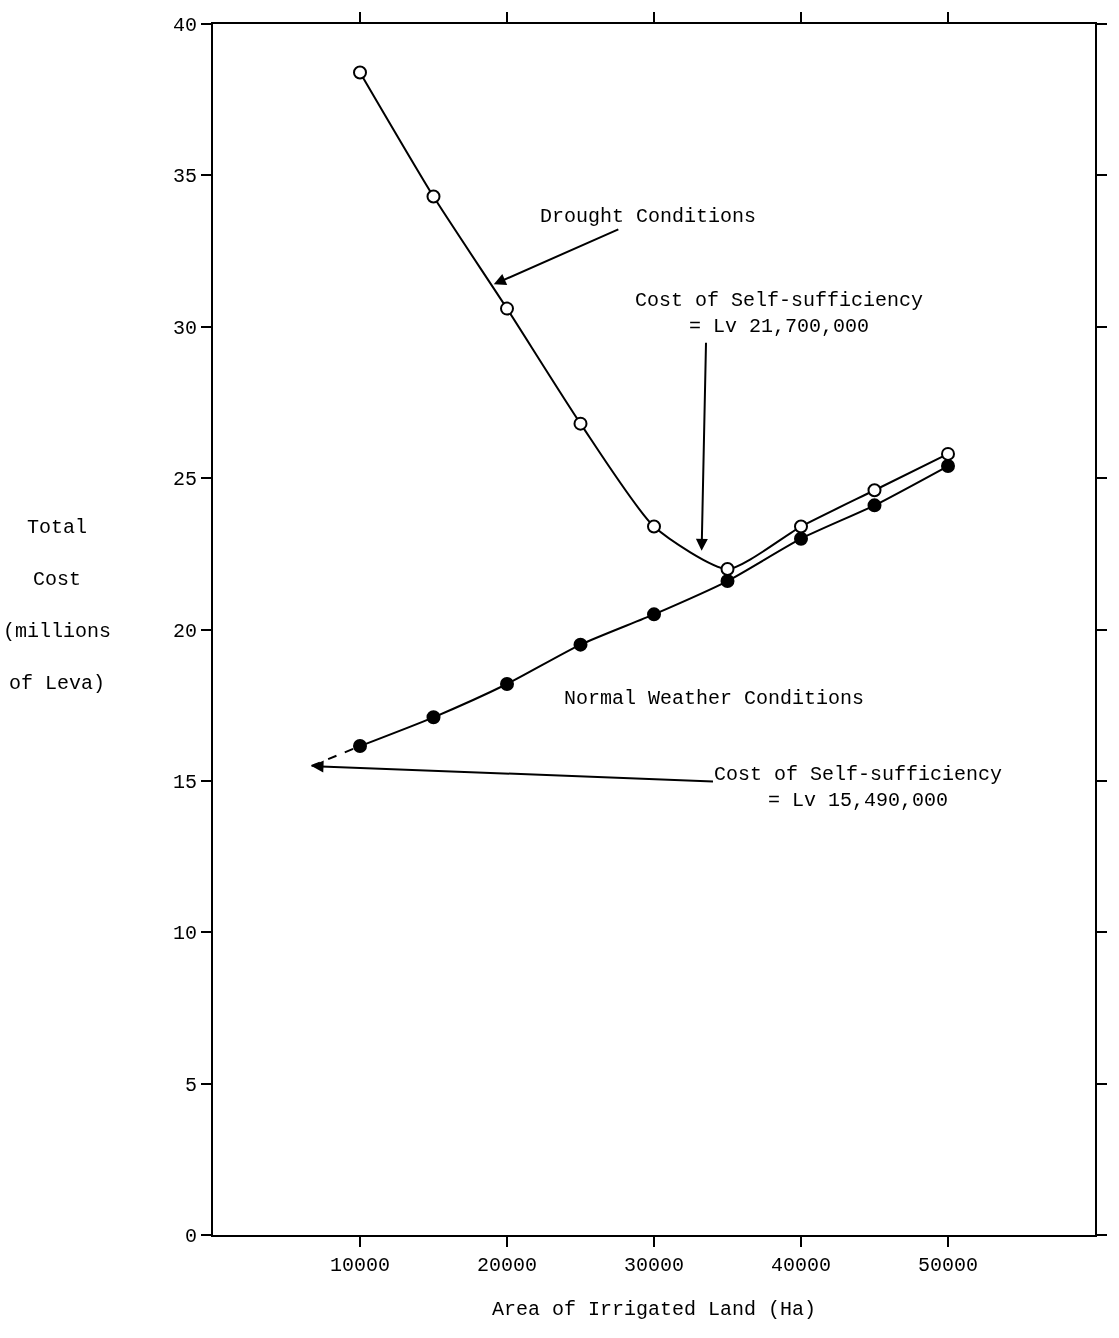  What do you see at coordinates (654, 1265) in the screenshot?
I see `x-tick-label: 30000` at bounding box center [654, 1265].